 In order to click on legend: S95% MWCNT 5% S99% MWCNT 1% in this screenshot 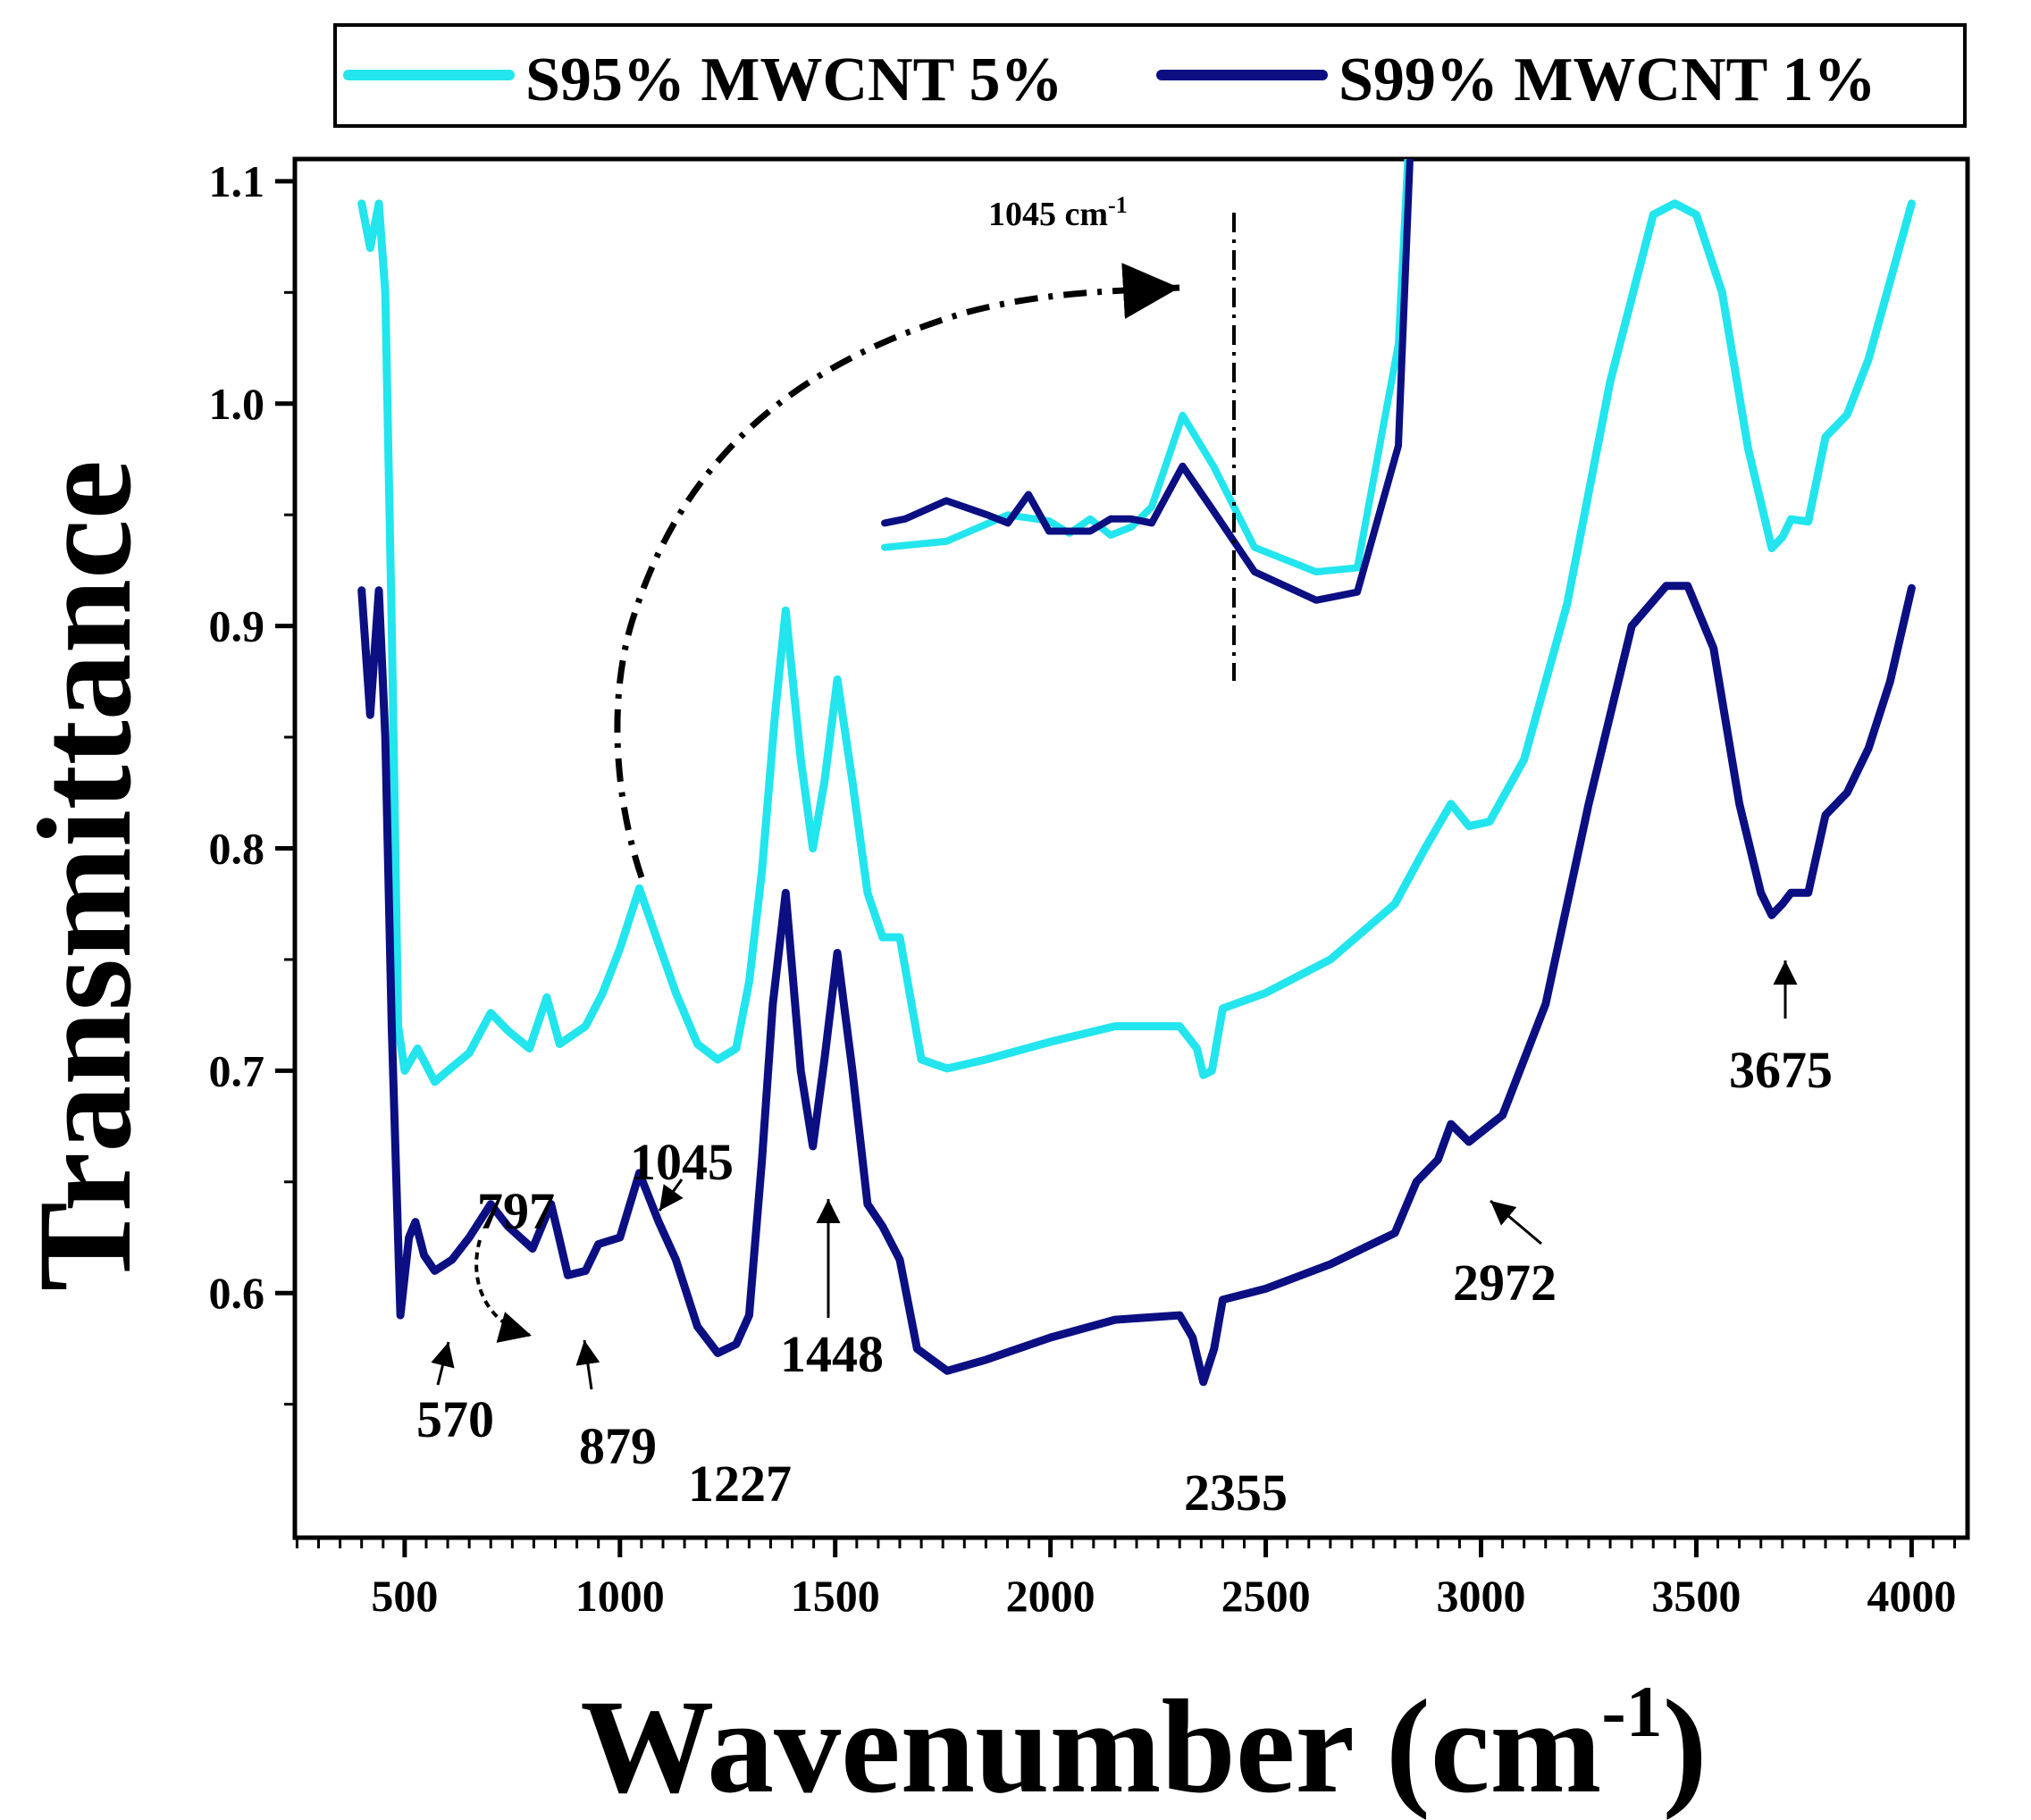, I will do `click(1150, 75)`.